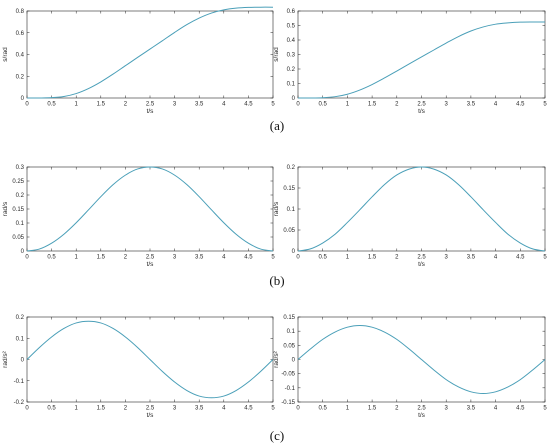 Image resolution: width=550 pixels, height=447 pixels. I want to click on y-tick-label: -0.05, so click(288, 375).